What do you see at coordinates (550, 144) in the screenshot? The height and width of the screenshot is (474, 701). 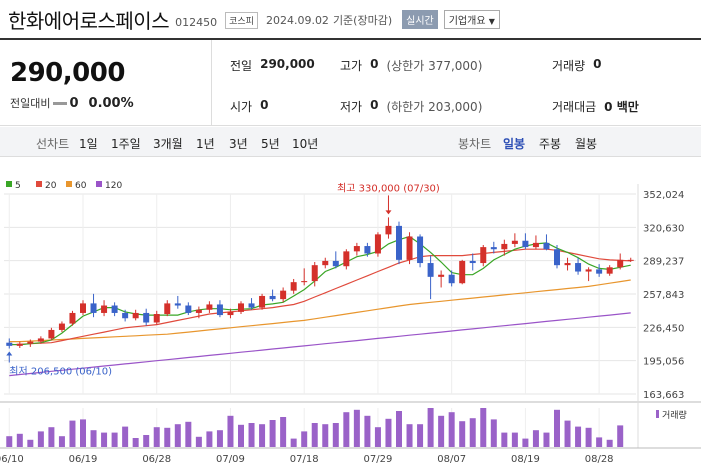 I see `tab-weekly: 주봉` at bounding box center [550, 144].